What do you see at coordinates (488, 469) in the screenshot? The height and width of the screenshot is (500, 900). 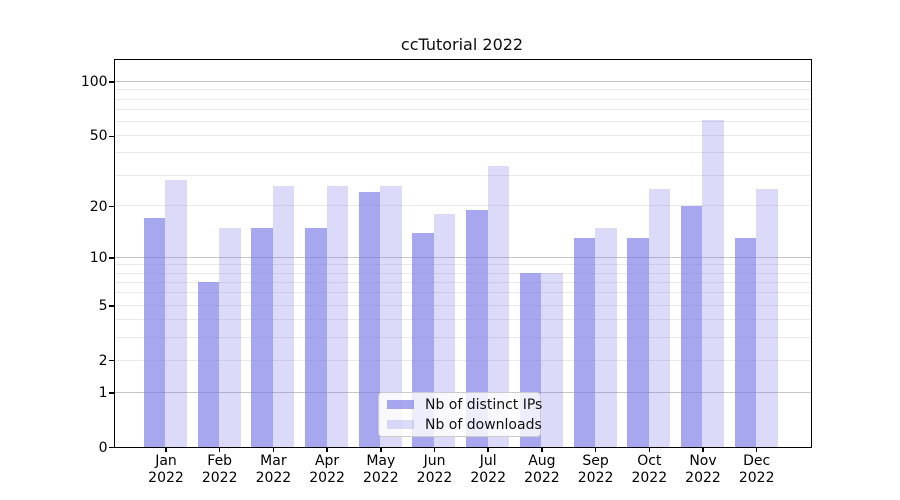 I see `x-tick-label: Jul 2022` at bounding box center [488, 469].